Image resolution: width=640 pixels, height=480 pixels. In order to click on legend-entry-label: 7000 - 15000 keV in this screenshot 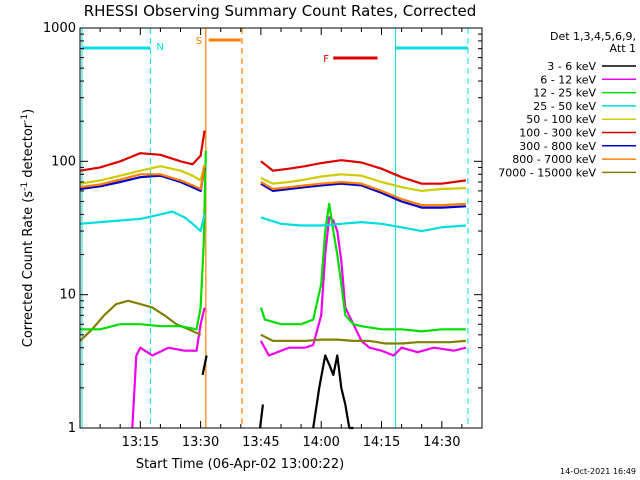, I will do `click(547, 172)`.